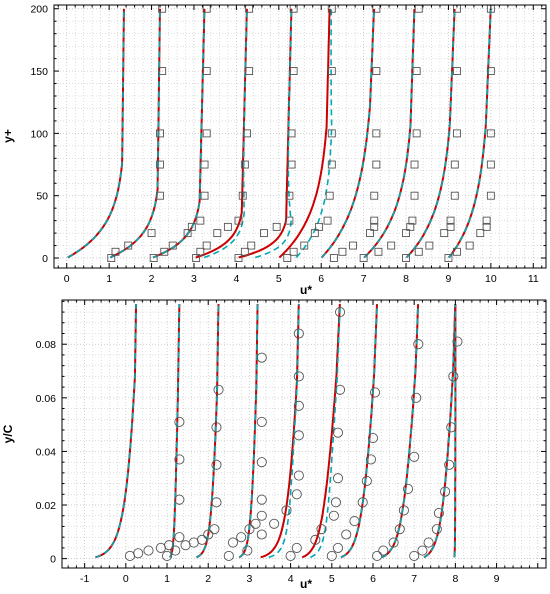  What do you see at coordinates (46, 452) in the screenshot?
I see `y-tick-label: 0.04` at bounding box center [46, 452].